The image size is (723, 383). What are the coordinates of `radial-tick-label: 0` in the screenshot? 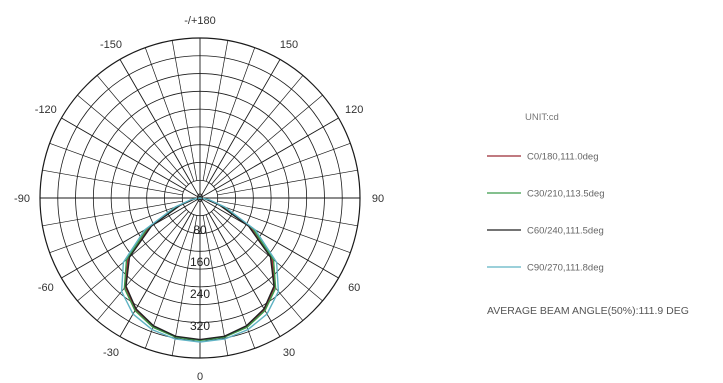 It's located at (200, 198).